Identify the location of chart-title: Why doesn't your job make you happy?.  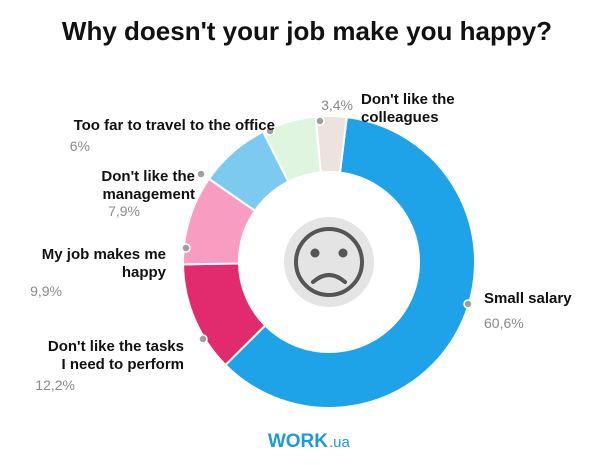
(307, 31).